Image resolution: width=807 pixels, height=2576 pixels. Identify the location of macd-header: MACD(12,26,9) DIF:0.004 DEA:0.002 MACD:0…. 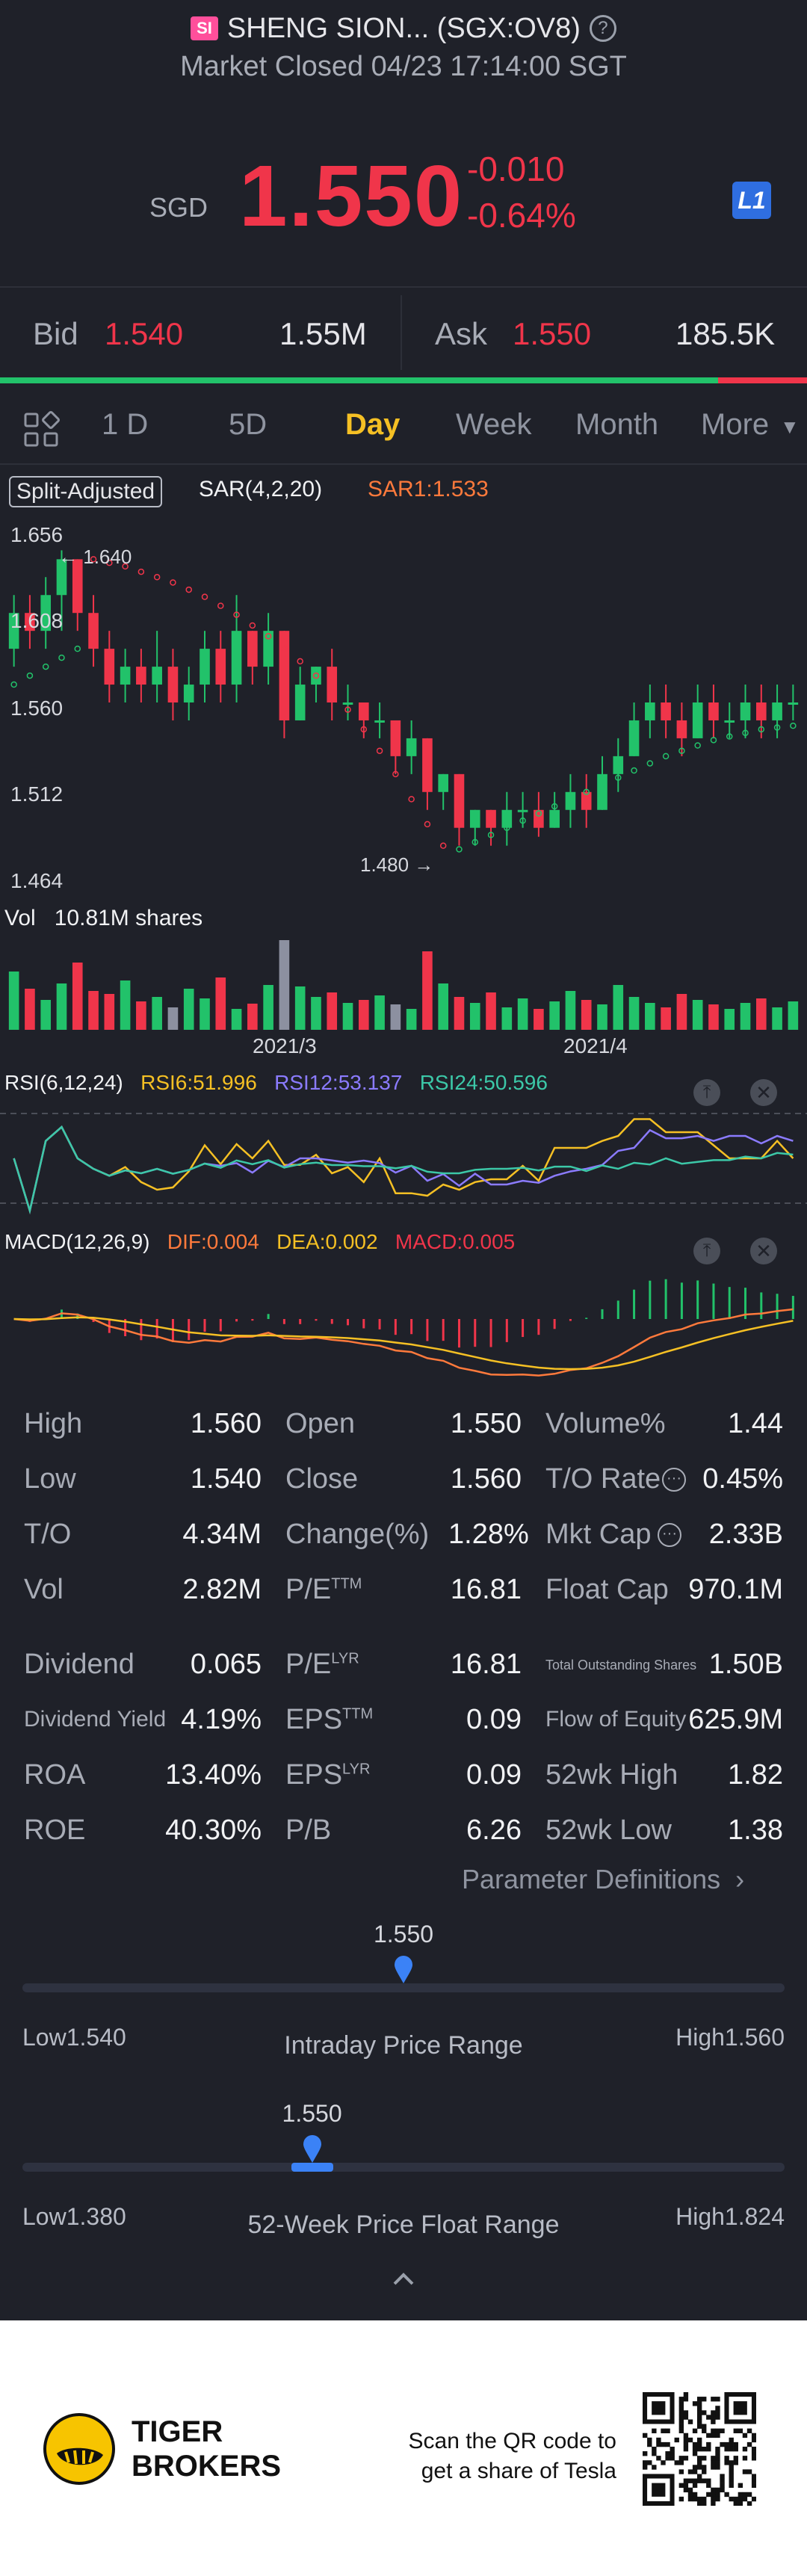
(259, 1242).